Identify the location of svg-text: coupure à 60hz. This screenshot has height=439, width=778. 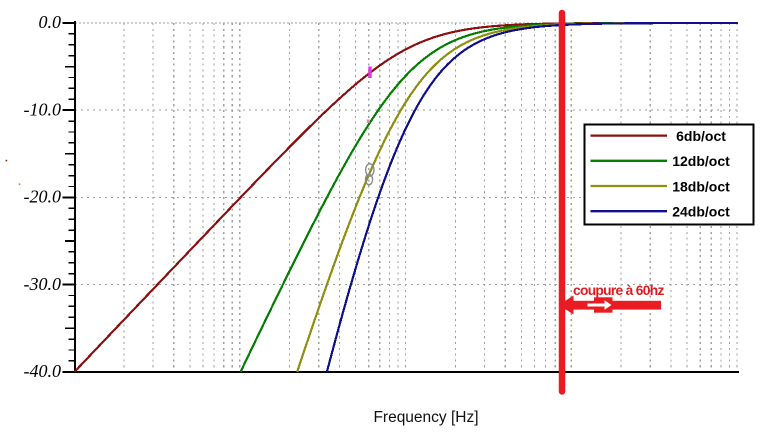
(618, 290).